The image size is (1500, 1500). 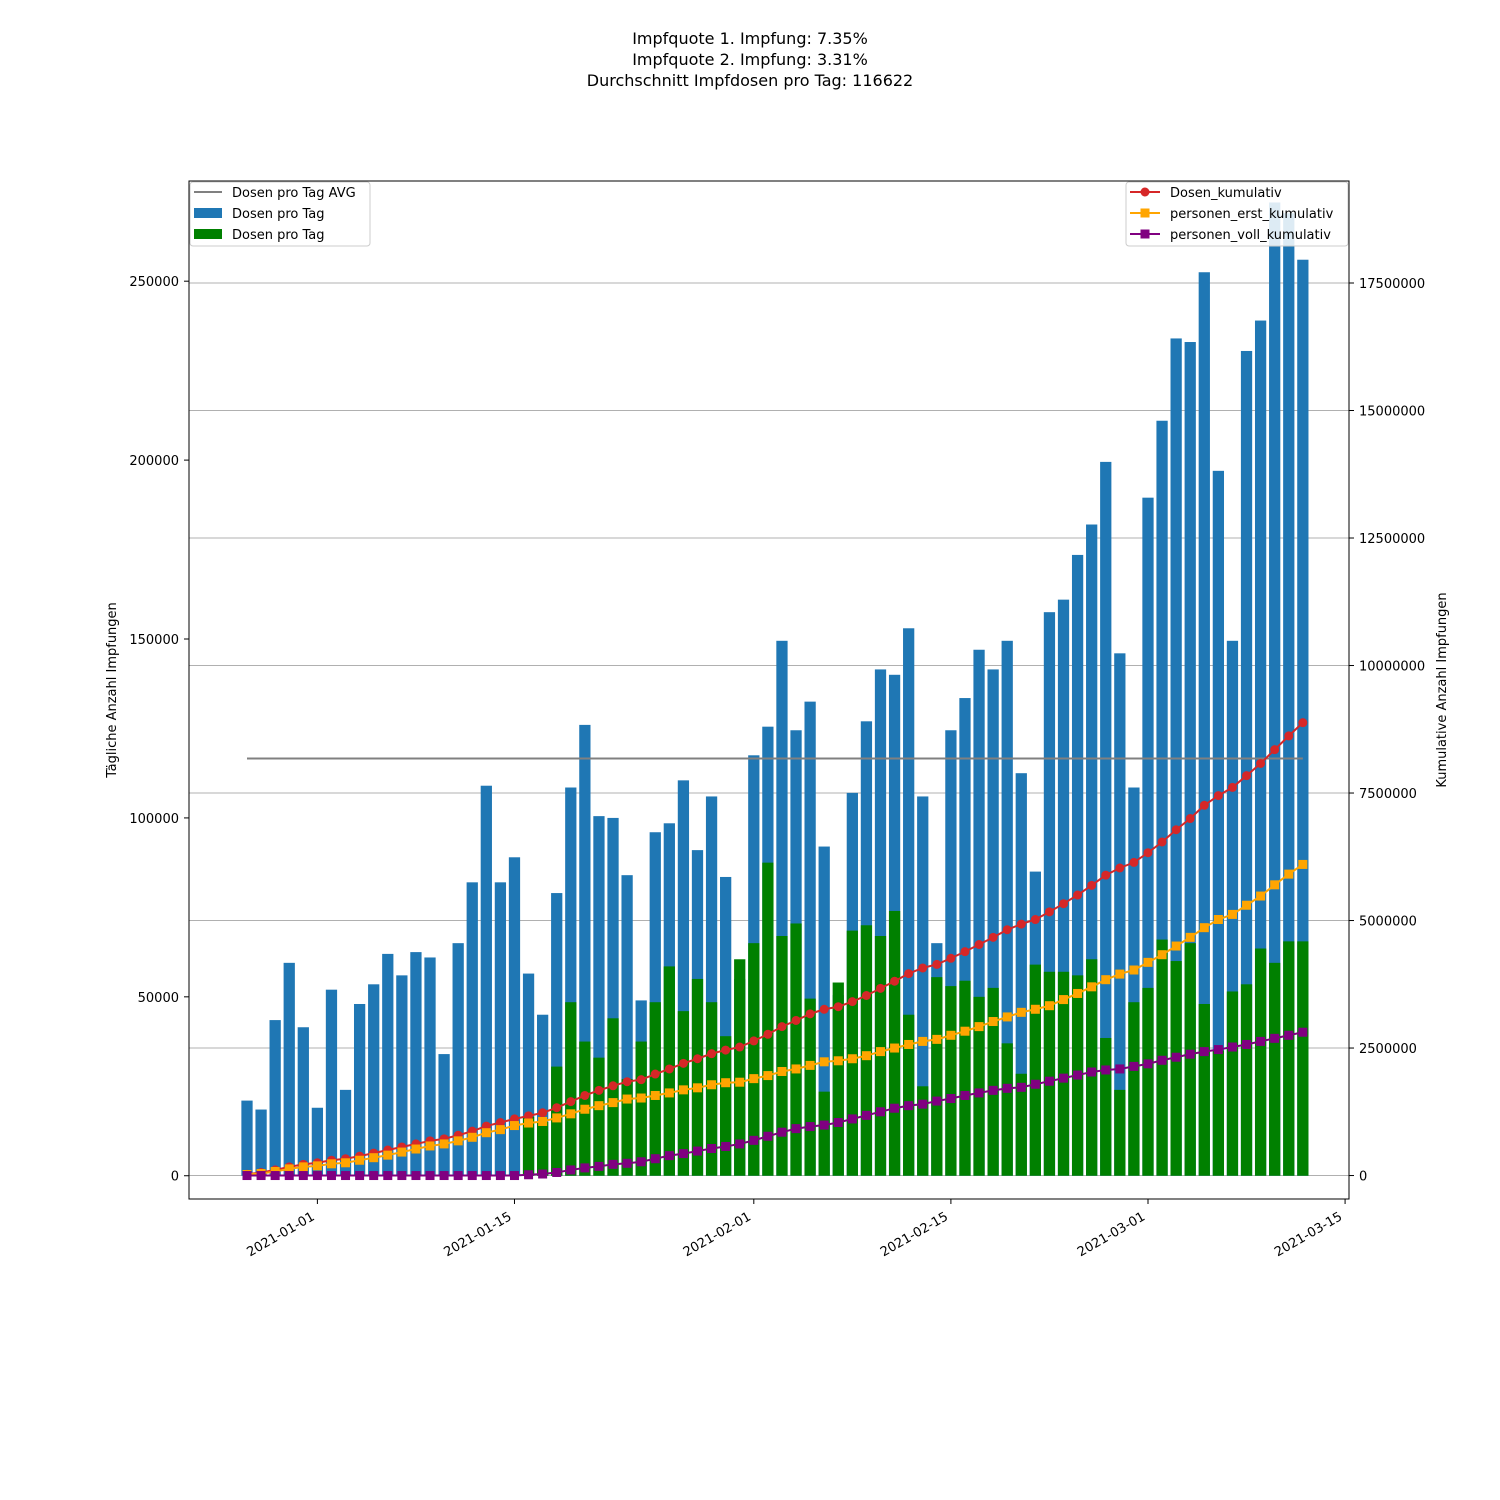 I want to click on legend-right-box, so click(x=1237, y=214).